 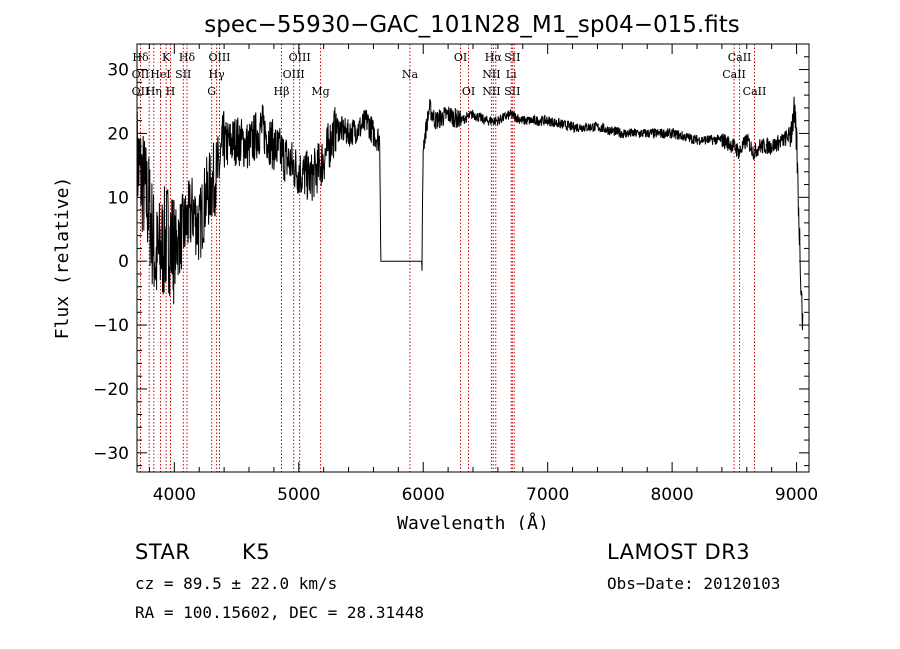 I want to click on x-tick-label: 8000, so click(x=671, y=495).